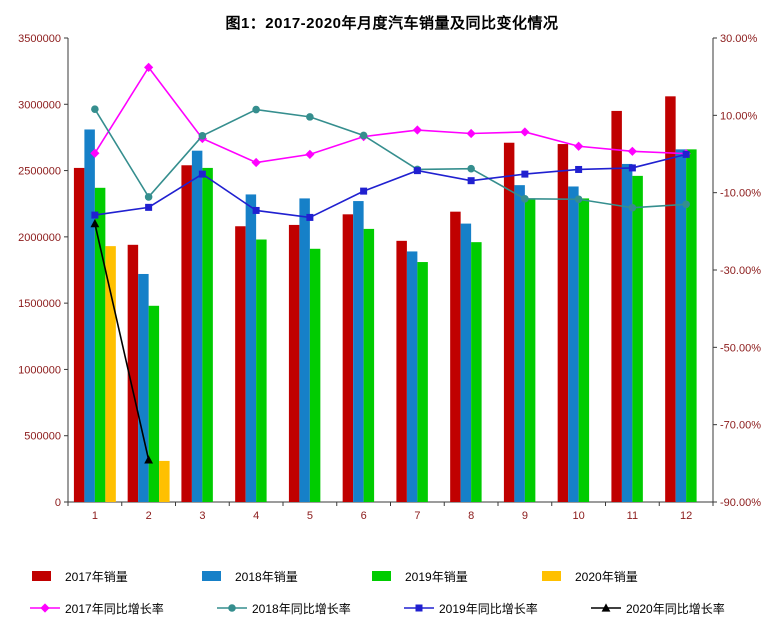 This screenshot has width=784, height=643. What do you see at coordinates (114, 608) in the screenshot?
I see `legend-label: 2017年同比增长率` at bounding box center [114, 608].